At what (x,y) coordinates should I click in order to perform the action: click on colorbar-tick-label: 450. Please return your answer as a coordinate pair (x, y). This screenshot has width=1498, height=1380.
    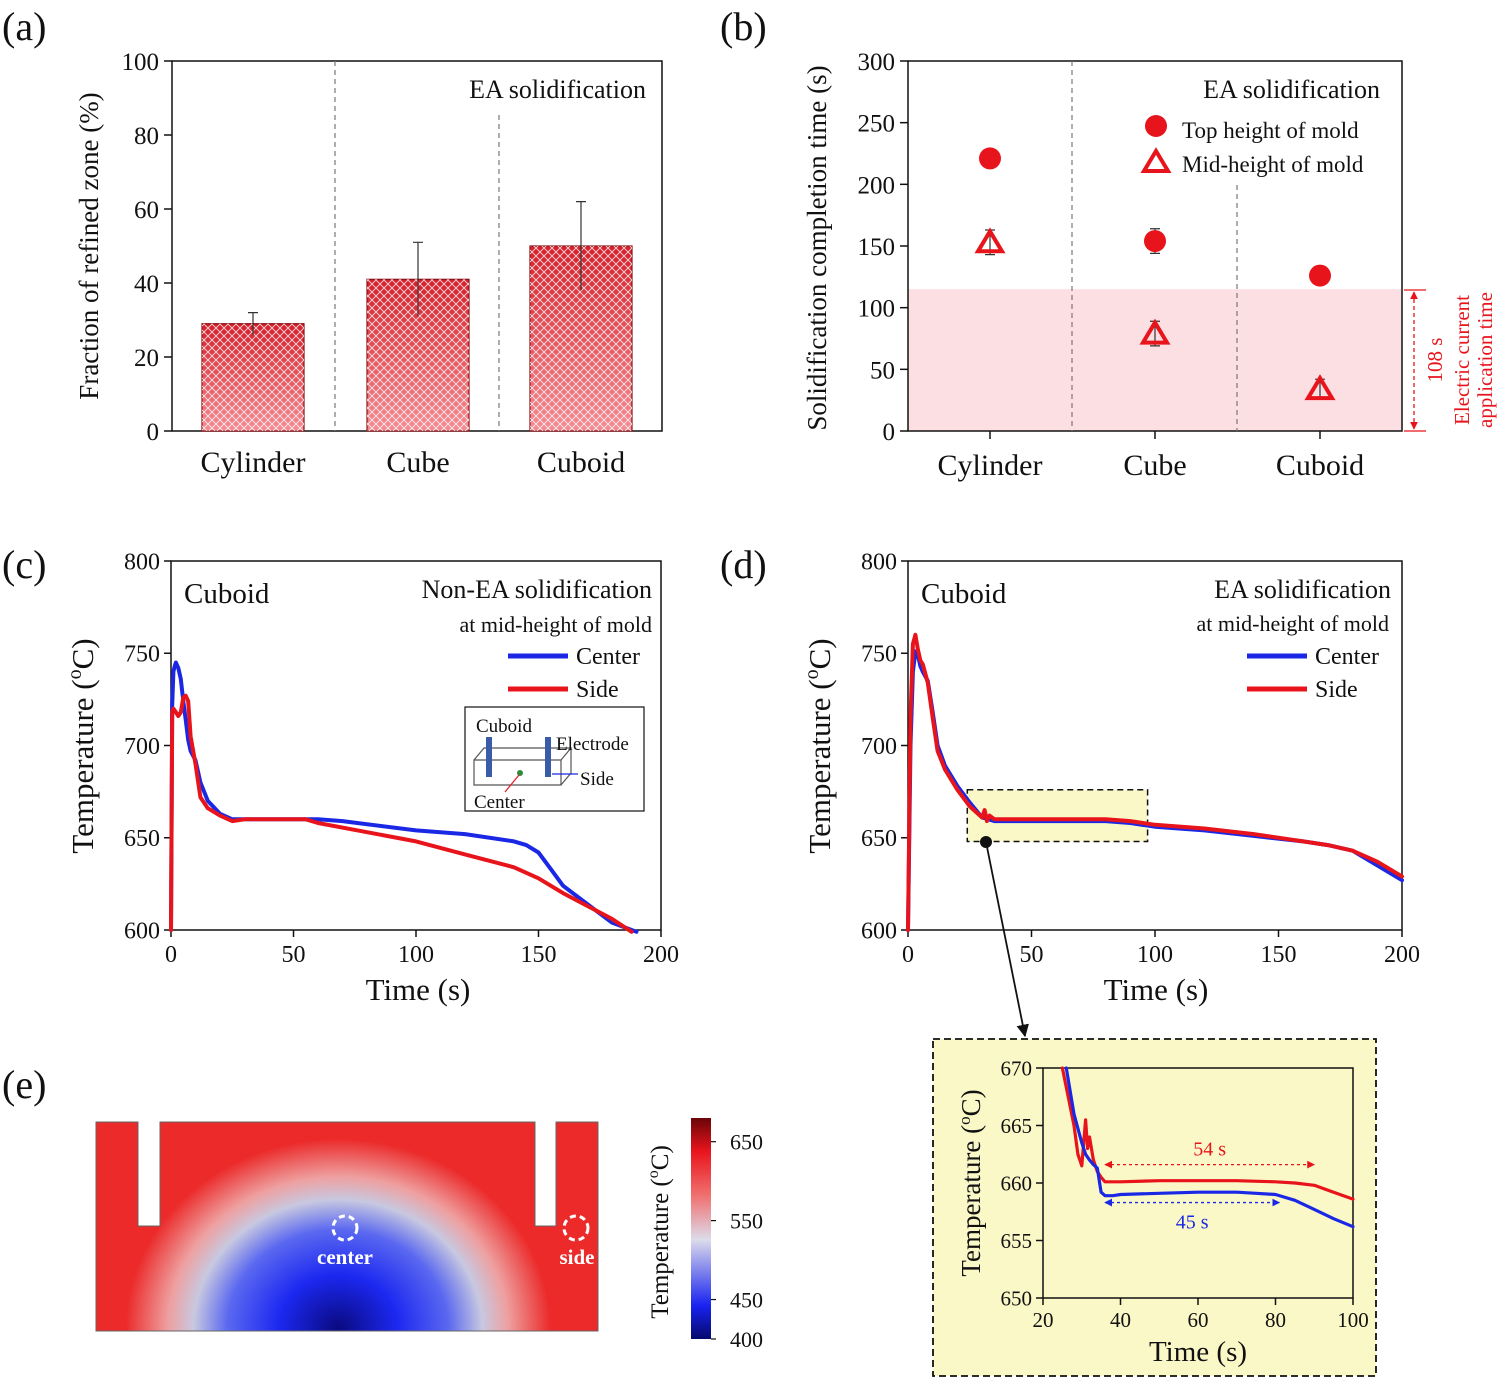
    Looking at the image, I should click on (746, 1300).